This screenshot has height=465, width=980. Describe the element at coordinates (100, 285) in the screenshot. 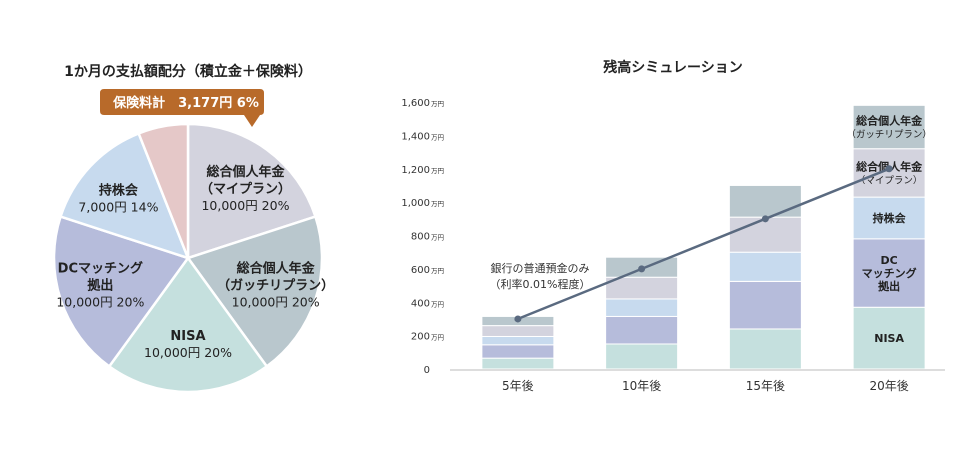

I see `pie-slice-label: 拠出` at that location.